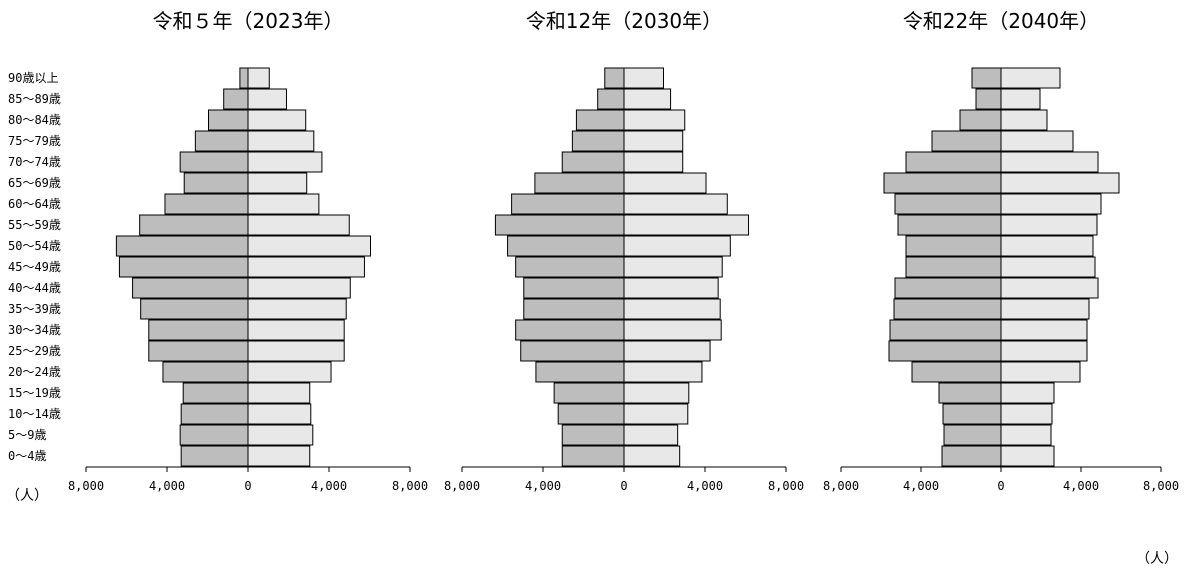  Describe the element at coordinates (27, 496) in the screenshot. I see `unit-label-left: （人）` at that location.